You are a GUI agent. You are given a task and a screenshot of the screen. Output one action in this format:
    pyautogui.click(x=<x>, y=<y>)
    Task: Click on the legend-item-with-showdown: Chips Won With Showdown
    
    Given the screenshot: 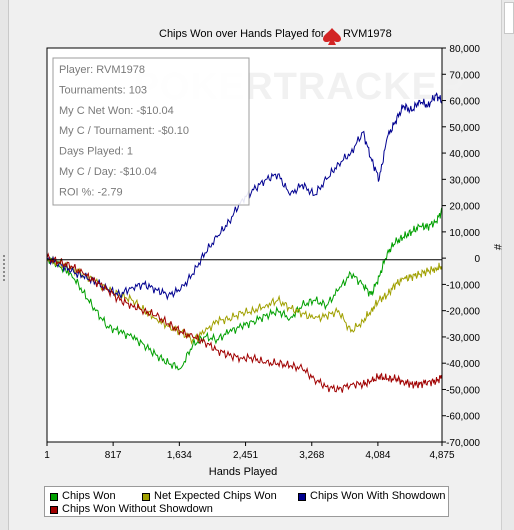 What is the action you would take?
    pyautogui.click(x=372, y=496)
    